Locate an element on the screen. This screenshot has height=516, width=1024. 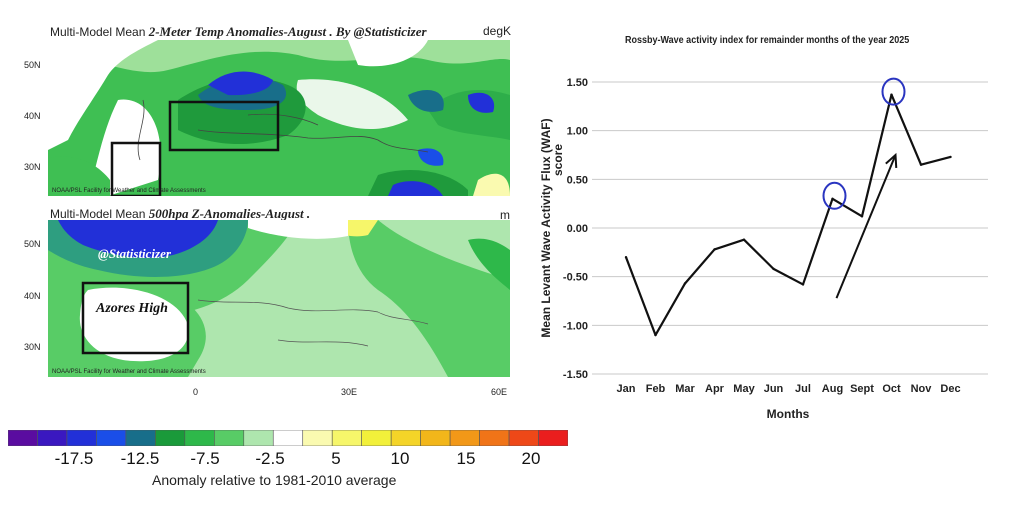
bottom-map-watermark: @Statisticizer is located at coordinates (134, 253).